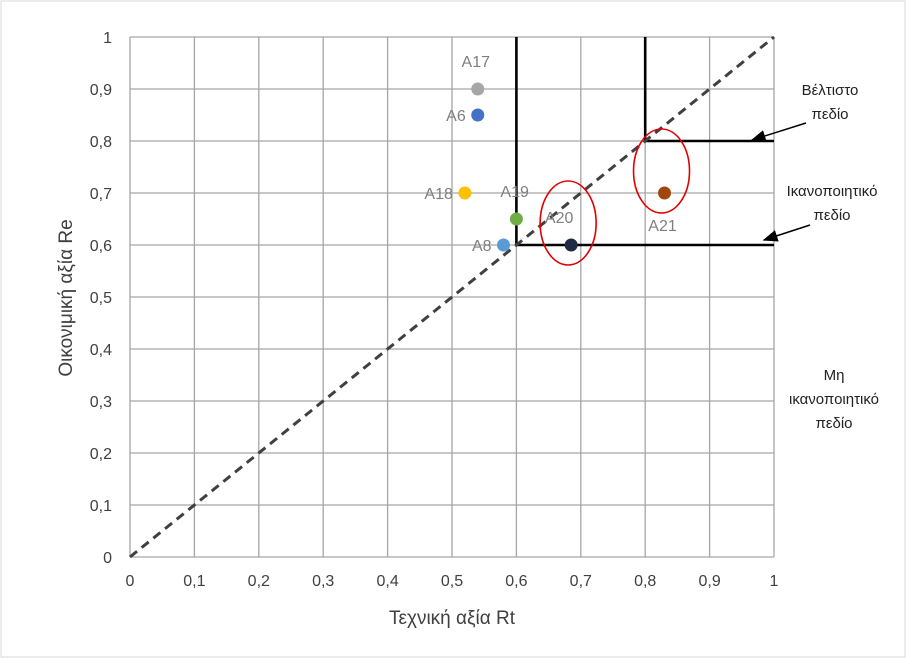 Image resolution: width=906 pixels, height=658 pixels. Describe the element at coordinates (101, 350) in the screenshot. I see `y-tick-label: 0,4` at that location.